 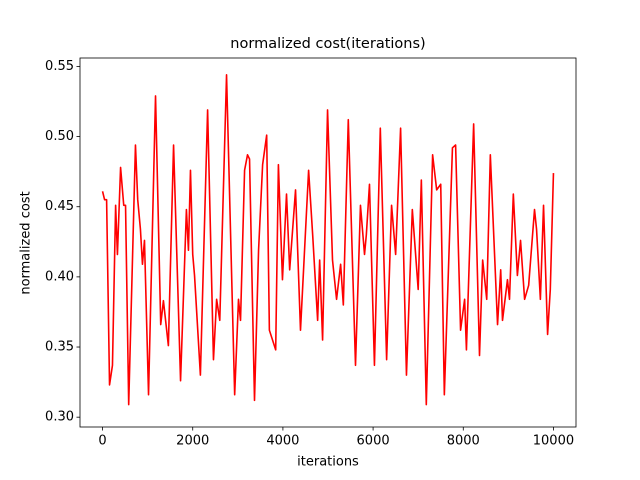 What do you see at coordinates (59, 66) in the screenshot?
I see `y-tick-label: 0.55` at bounding box center [59, 66].